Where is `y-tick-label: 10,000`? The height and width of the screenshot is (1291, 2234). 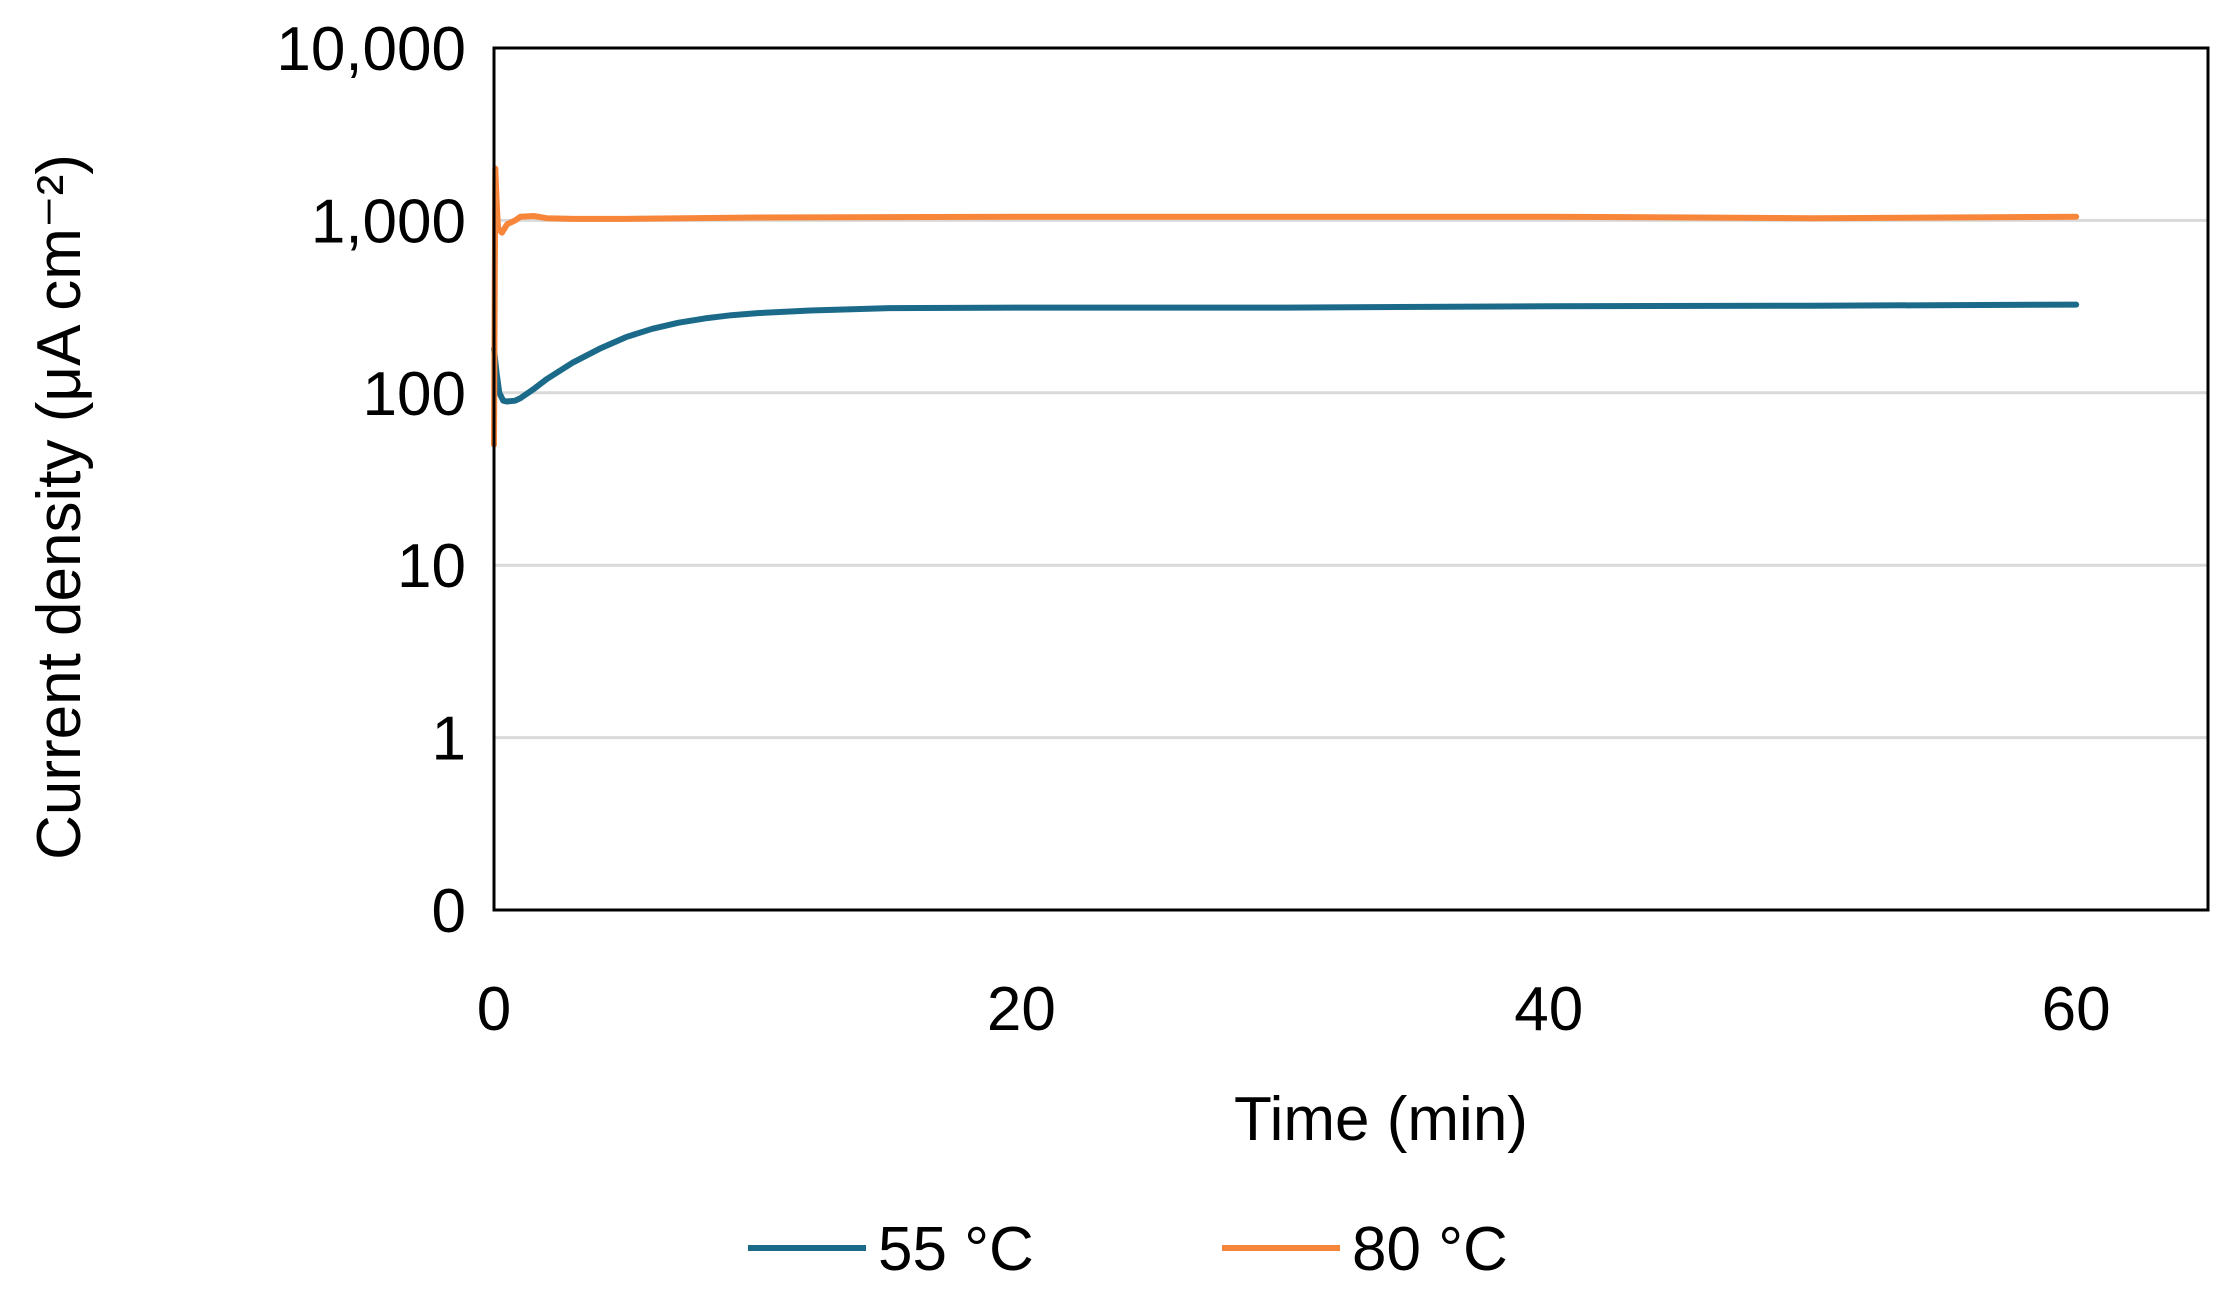
y-tick-label: 10,000 is located at coordinates (371, 49).